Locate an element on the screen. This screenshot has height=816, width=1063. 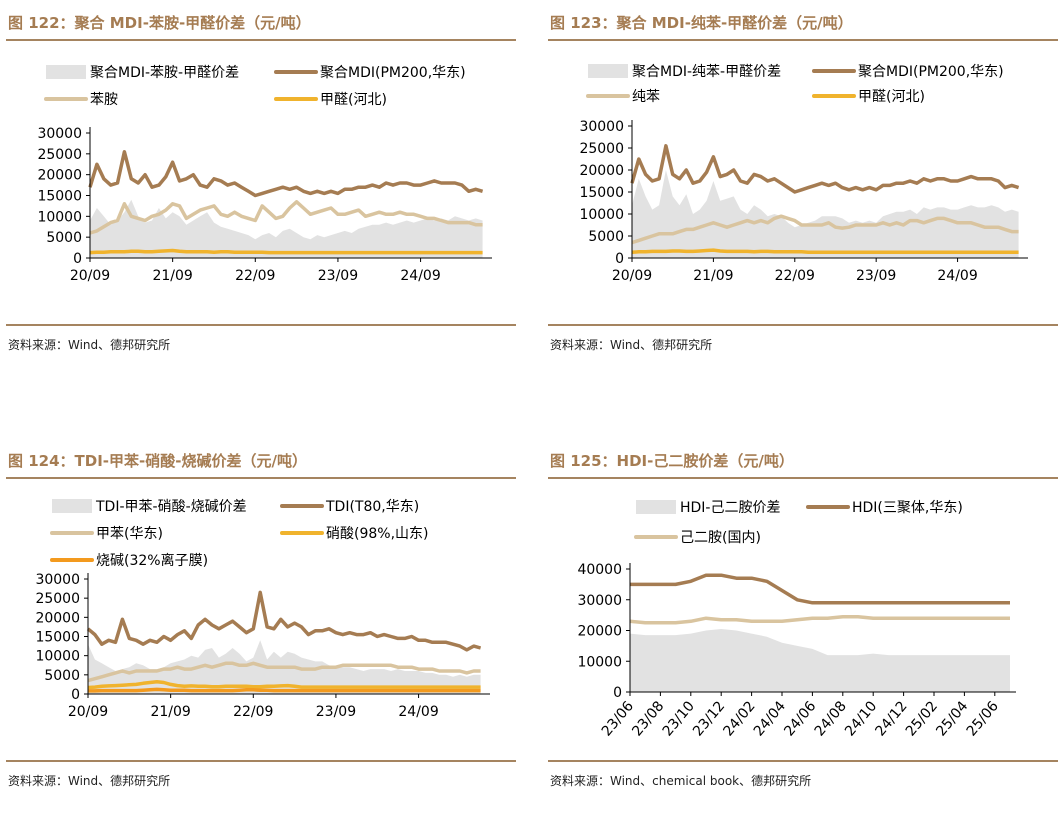
x-tick-label: 25/02 is located at coordinates (922, 718).